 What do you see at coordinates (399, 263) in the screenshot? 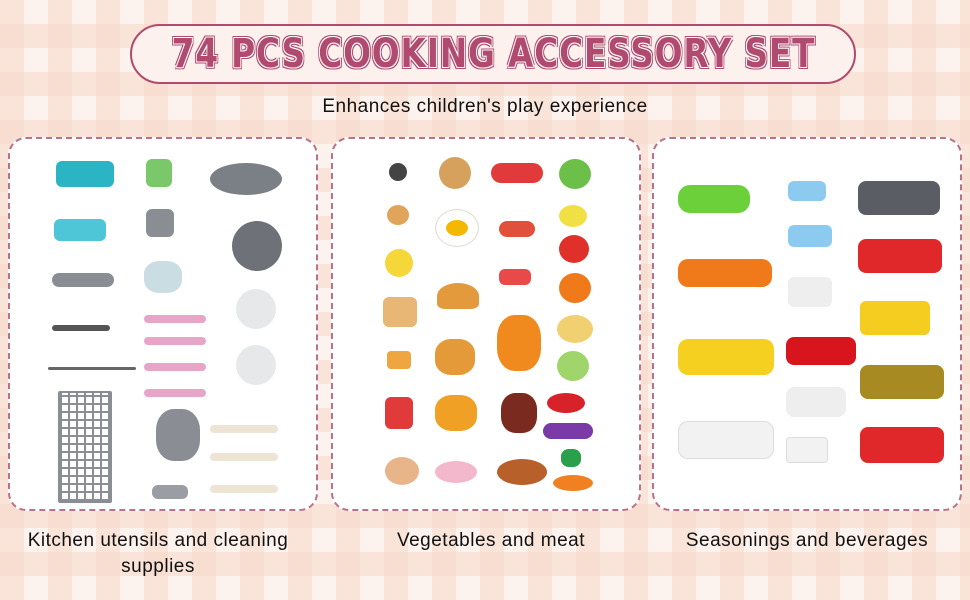
I see `flower-food-image` at bounding box center [399, 263].